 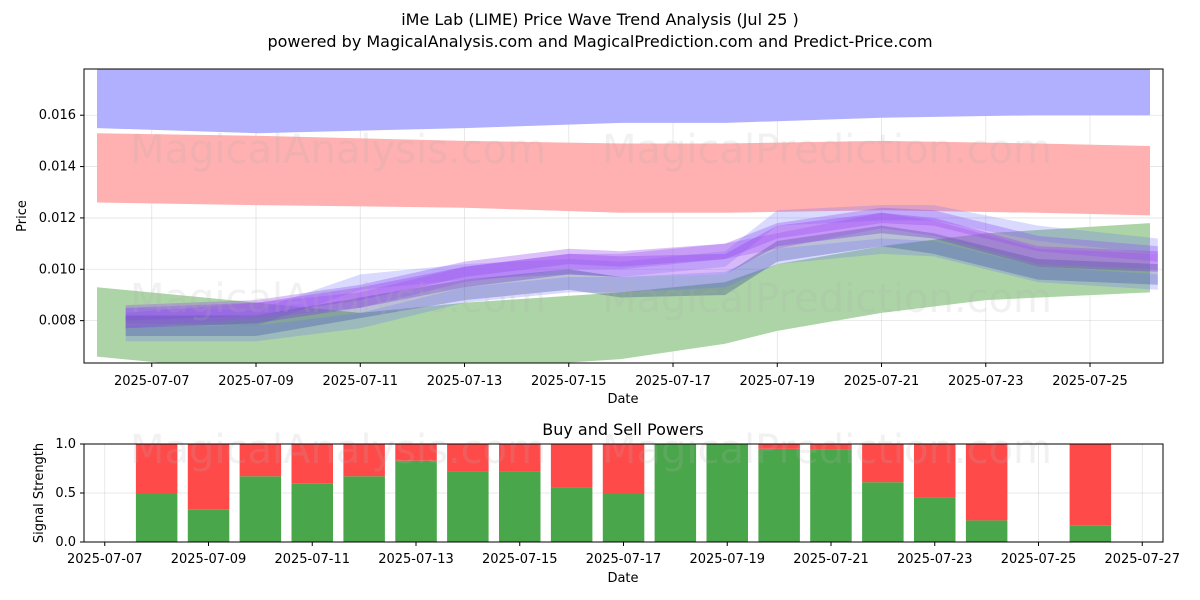 What do you see at coordinates (152, 381) in the screenshot?
I see `price-x-tick-label: 2025-07-07` at bounding box center [152, 381].